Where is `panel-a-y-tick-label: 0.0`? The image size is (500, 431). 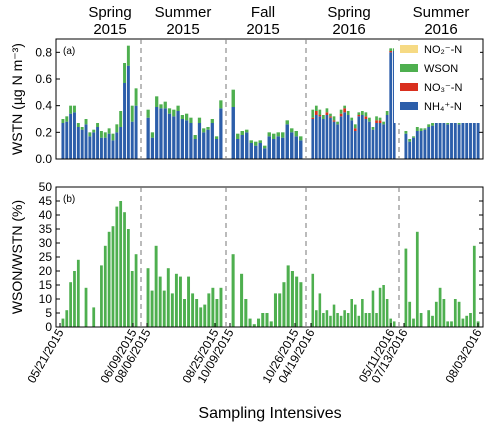
panel-a-y-tick-label: 0.0 is located at coordinates (43, 159).